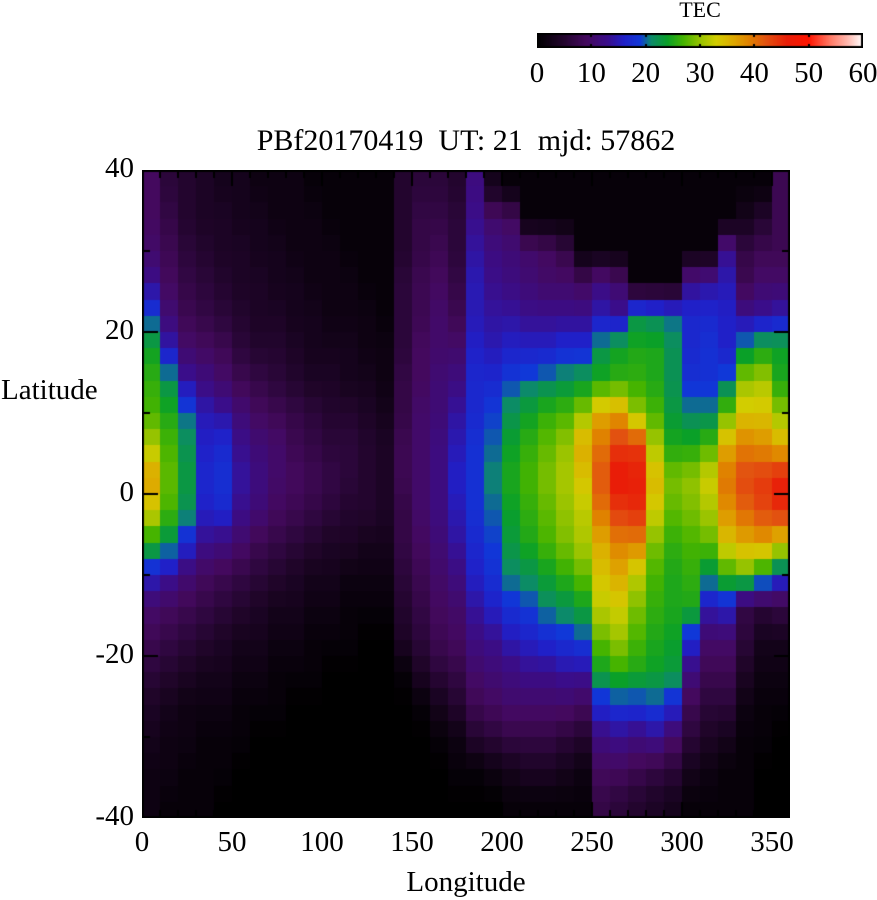 This screenshot has width=877, height=900. Describe the element at coordinates (114, 653) in the screenshot. I see `y-tick-label: -20` at that location.